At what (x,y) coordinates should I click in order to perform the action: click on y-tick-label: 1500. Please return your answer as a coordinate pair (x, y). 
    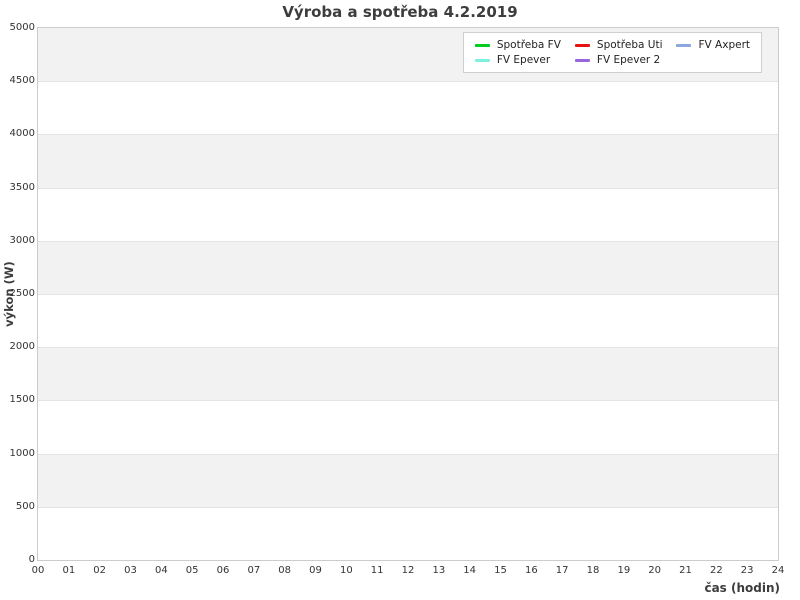
    Looking at the image, I should click on (22, 400).